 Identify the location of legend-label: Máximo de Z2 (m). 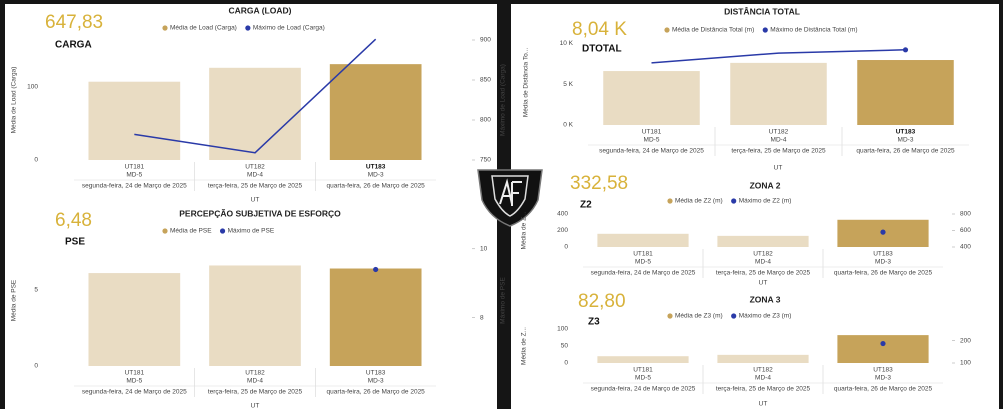
(765, 201).